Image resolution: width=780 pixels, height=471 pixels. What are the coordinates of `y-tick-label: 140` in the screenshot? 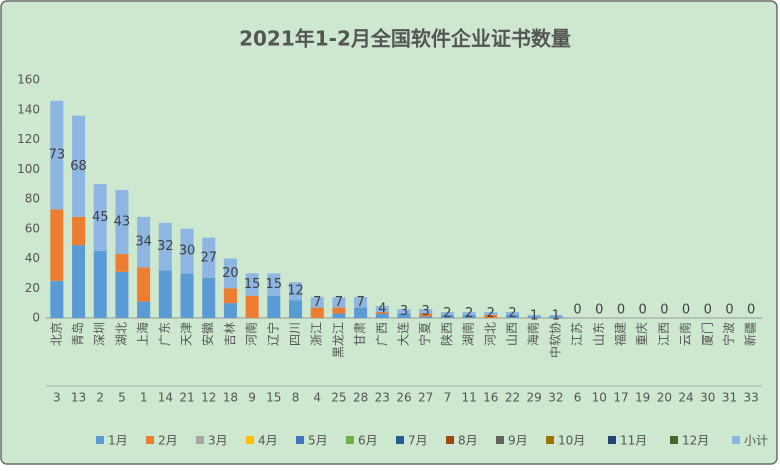 It's located at (28, 109).